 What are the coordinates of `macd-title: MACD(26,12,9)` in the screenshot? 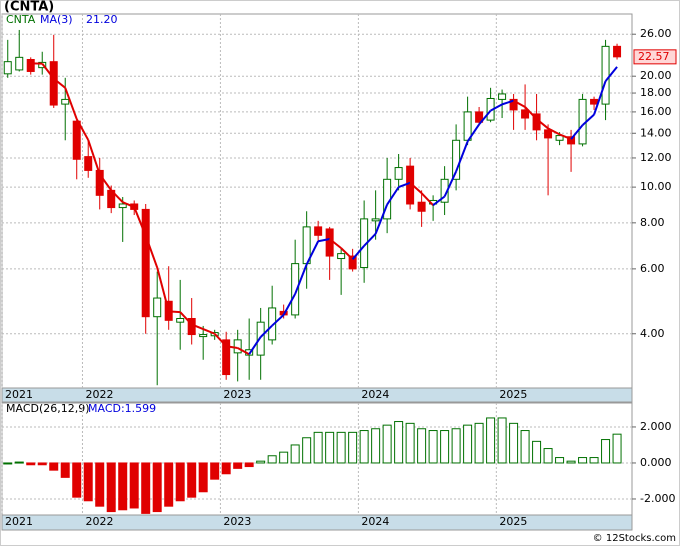 It's located at (48, 408).